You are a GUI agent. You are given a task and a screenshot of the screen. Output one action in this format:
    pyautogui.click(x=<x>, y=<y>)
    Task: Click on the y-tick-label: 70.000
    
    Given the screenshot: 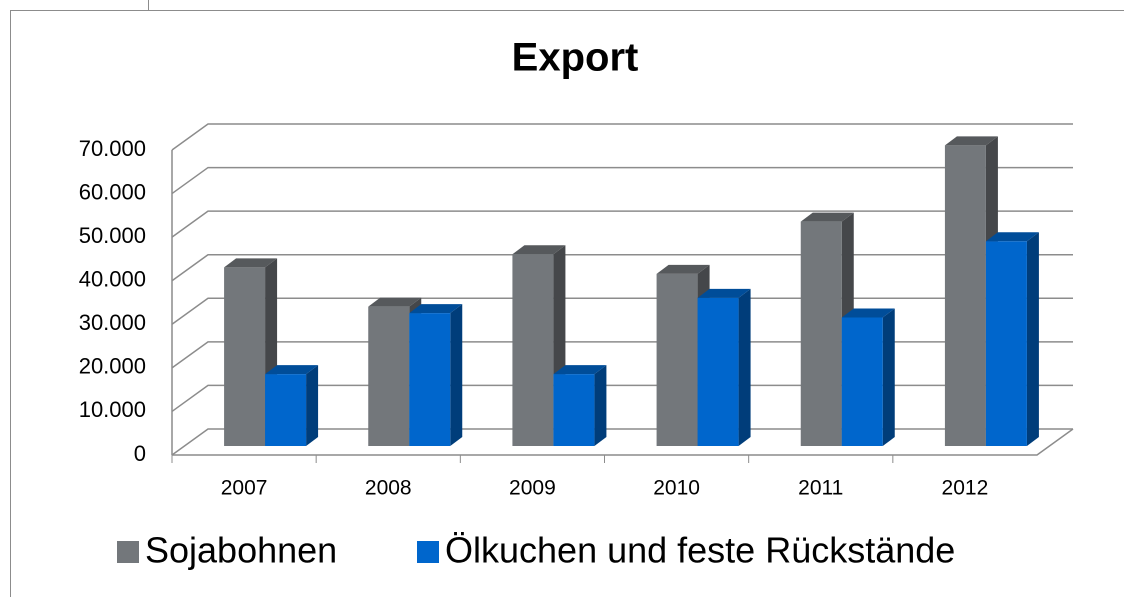 What is the action you would take?
    pyautogui.click(x=112, y=148)
    